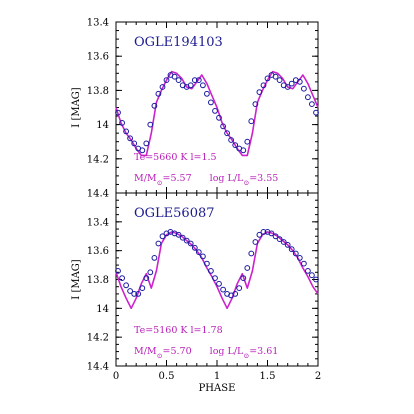 The image size is (414, 414). Describe the element at coordinates (178, 330) in the screenshot. I see `annotation-teff-l: Te=5160 K l=1.78` at that location.